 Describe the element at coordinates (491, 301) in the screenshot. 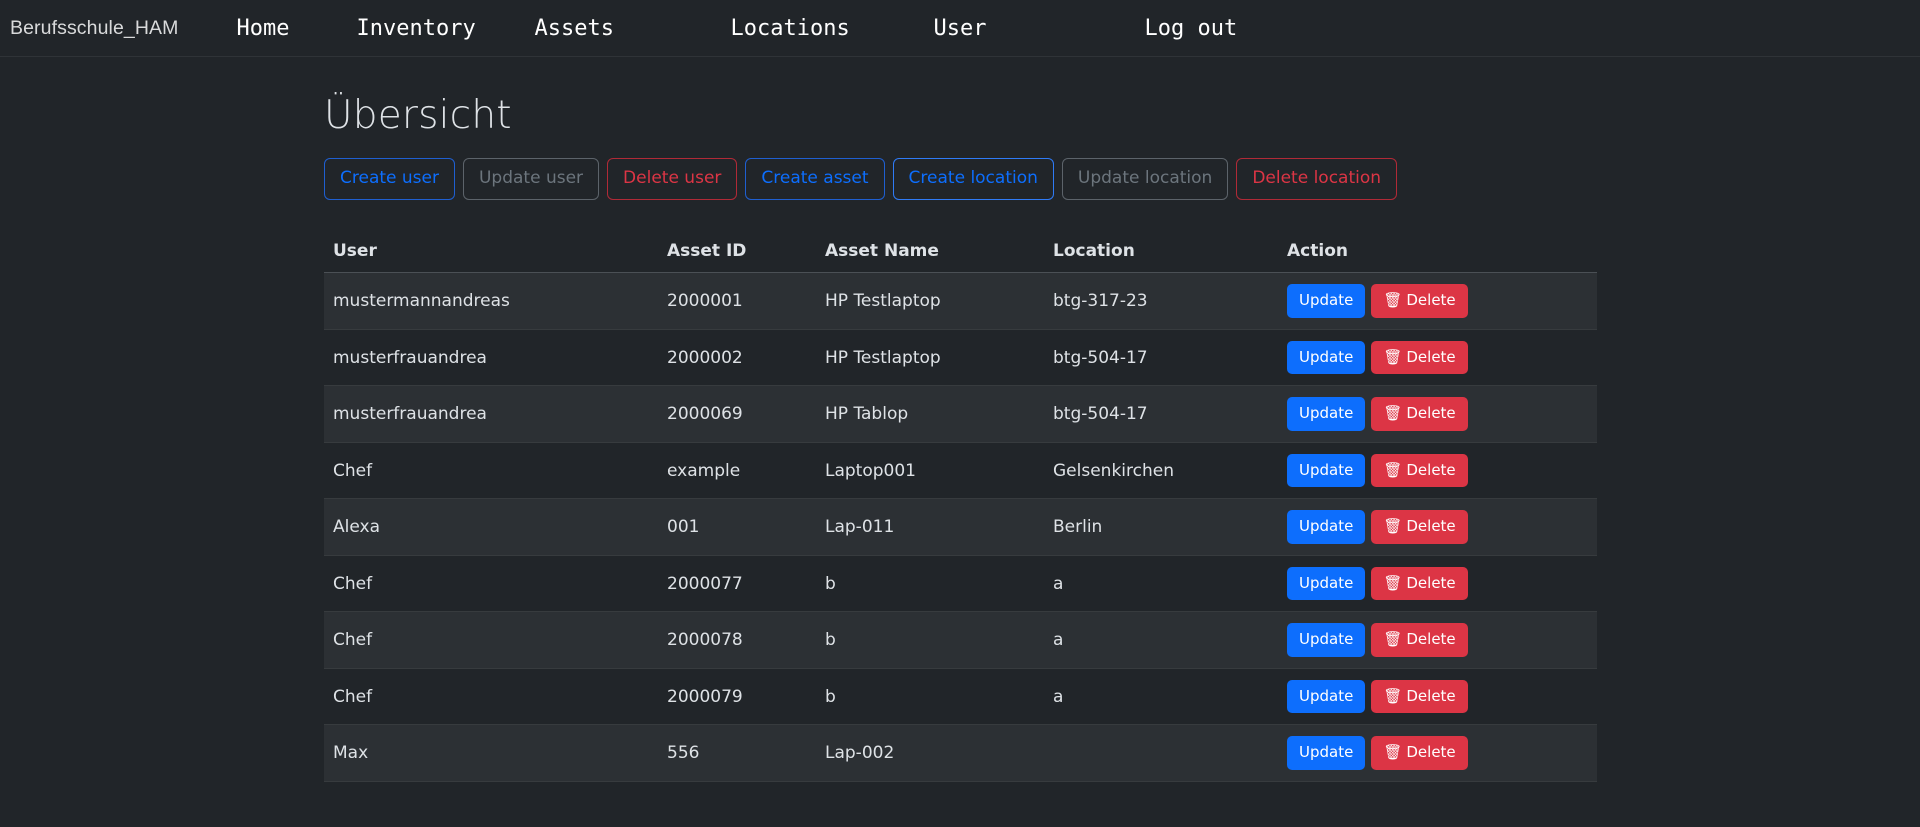

I see `user-cell: mustermannandreas` at that location.